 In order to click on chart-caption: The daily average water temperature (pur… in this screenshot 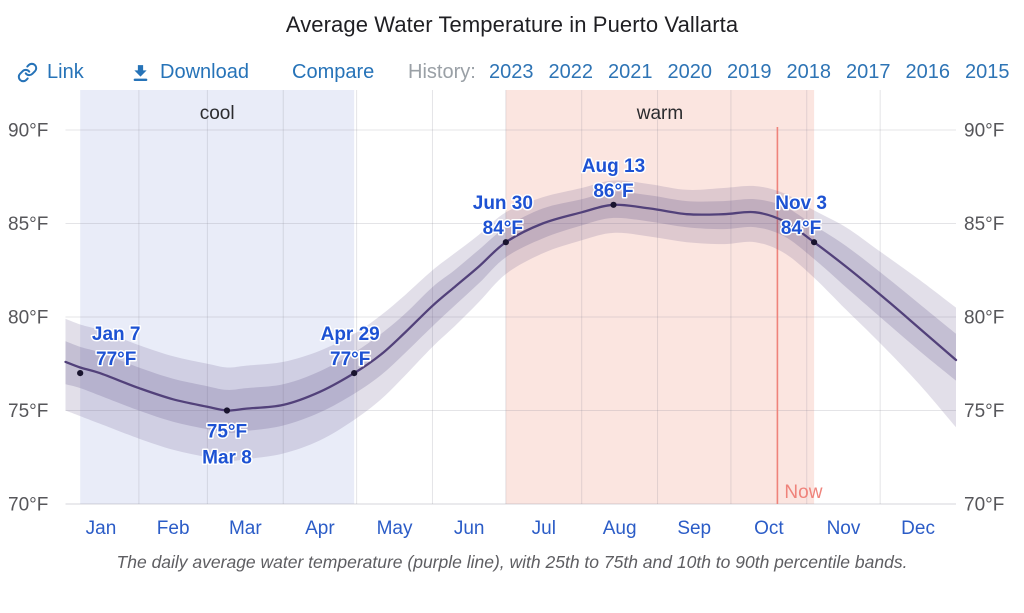, I will do `click(512, 562)`.